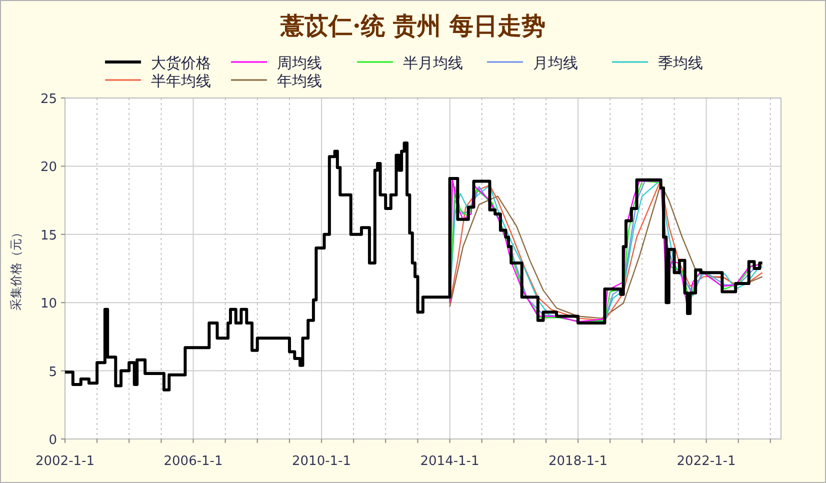 This screenshot has height=483, width=826. Describe the element at coordinates (299, 63) in the screenshot. I see `legend-label: 周均线` at that location.